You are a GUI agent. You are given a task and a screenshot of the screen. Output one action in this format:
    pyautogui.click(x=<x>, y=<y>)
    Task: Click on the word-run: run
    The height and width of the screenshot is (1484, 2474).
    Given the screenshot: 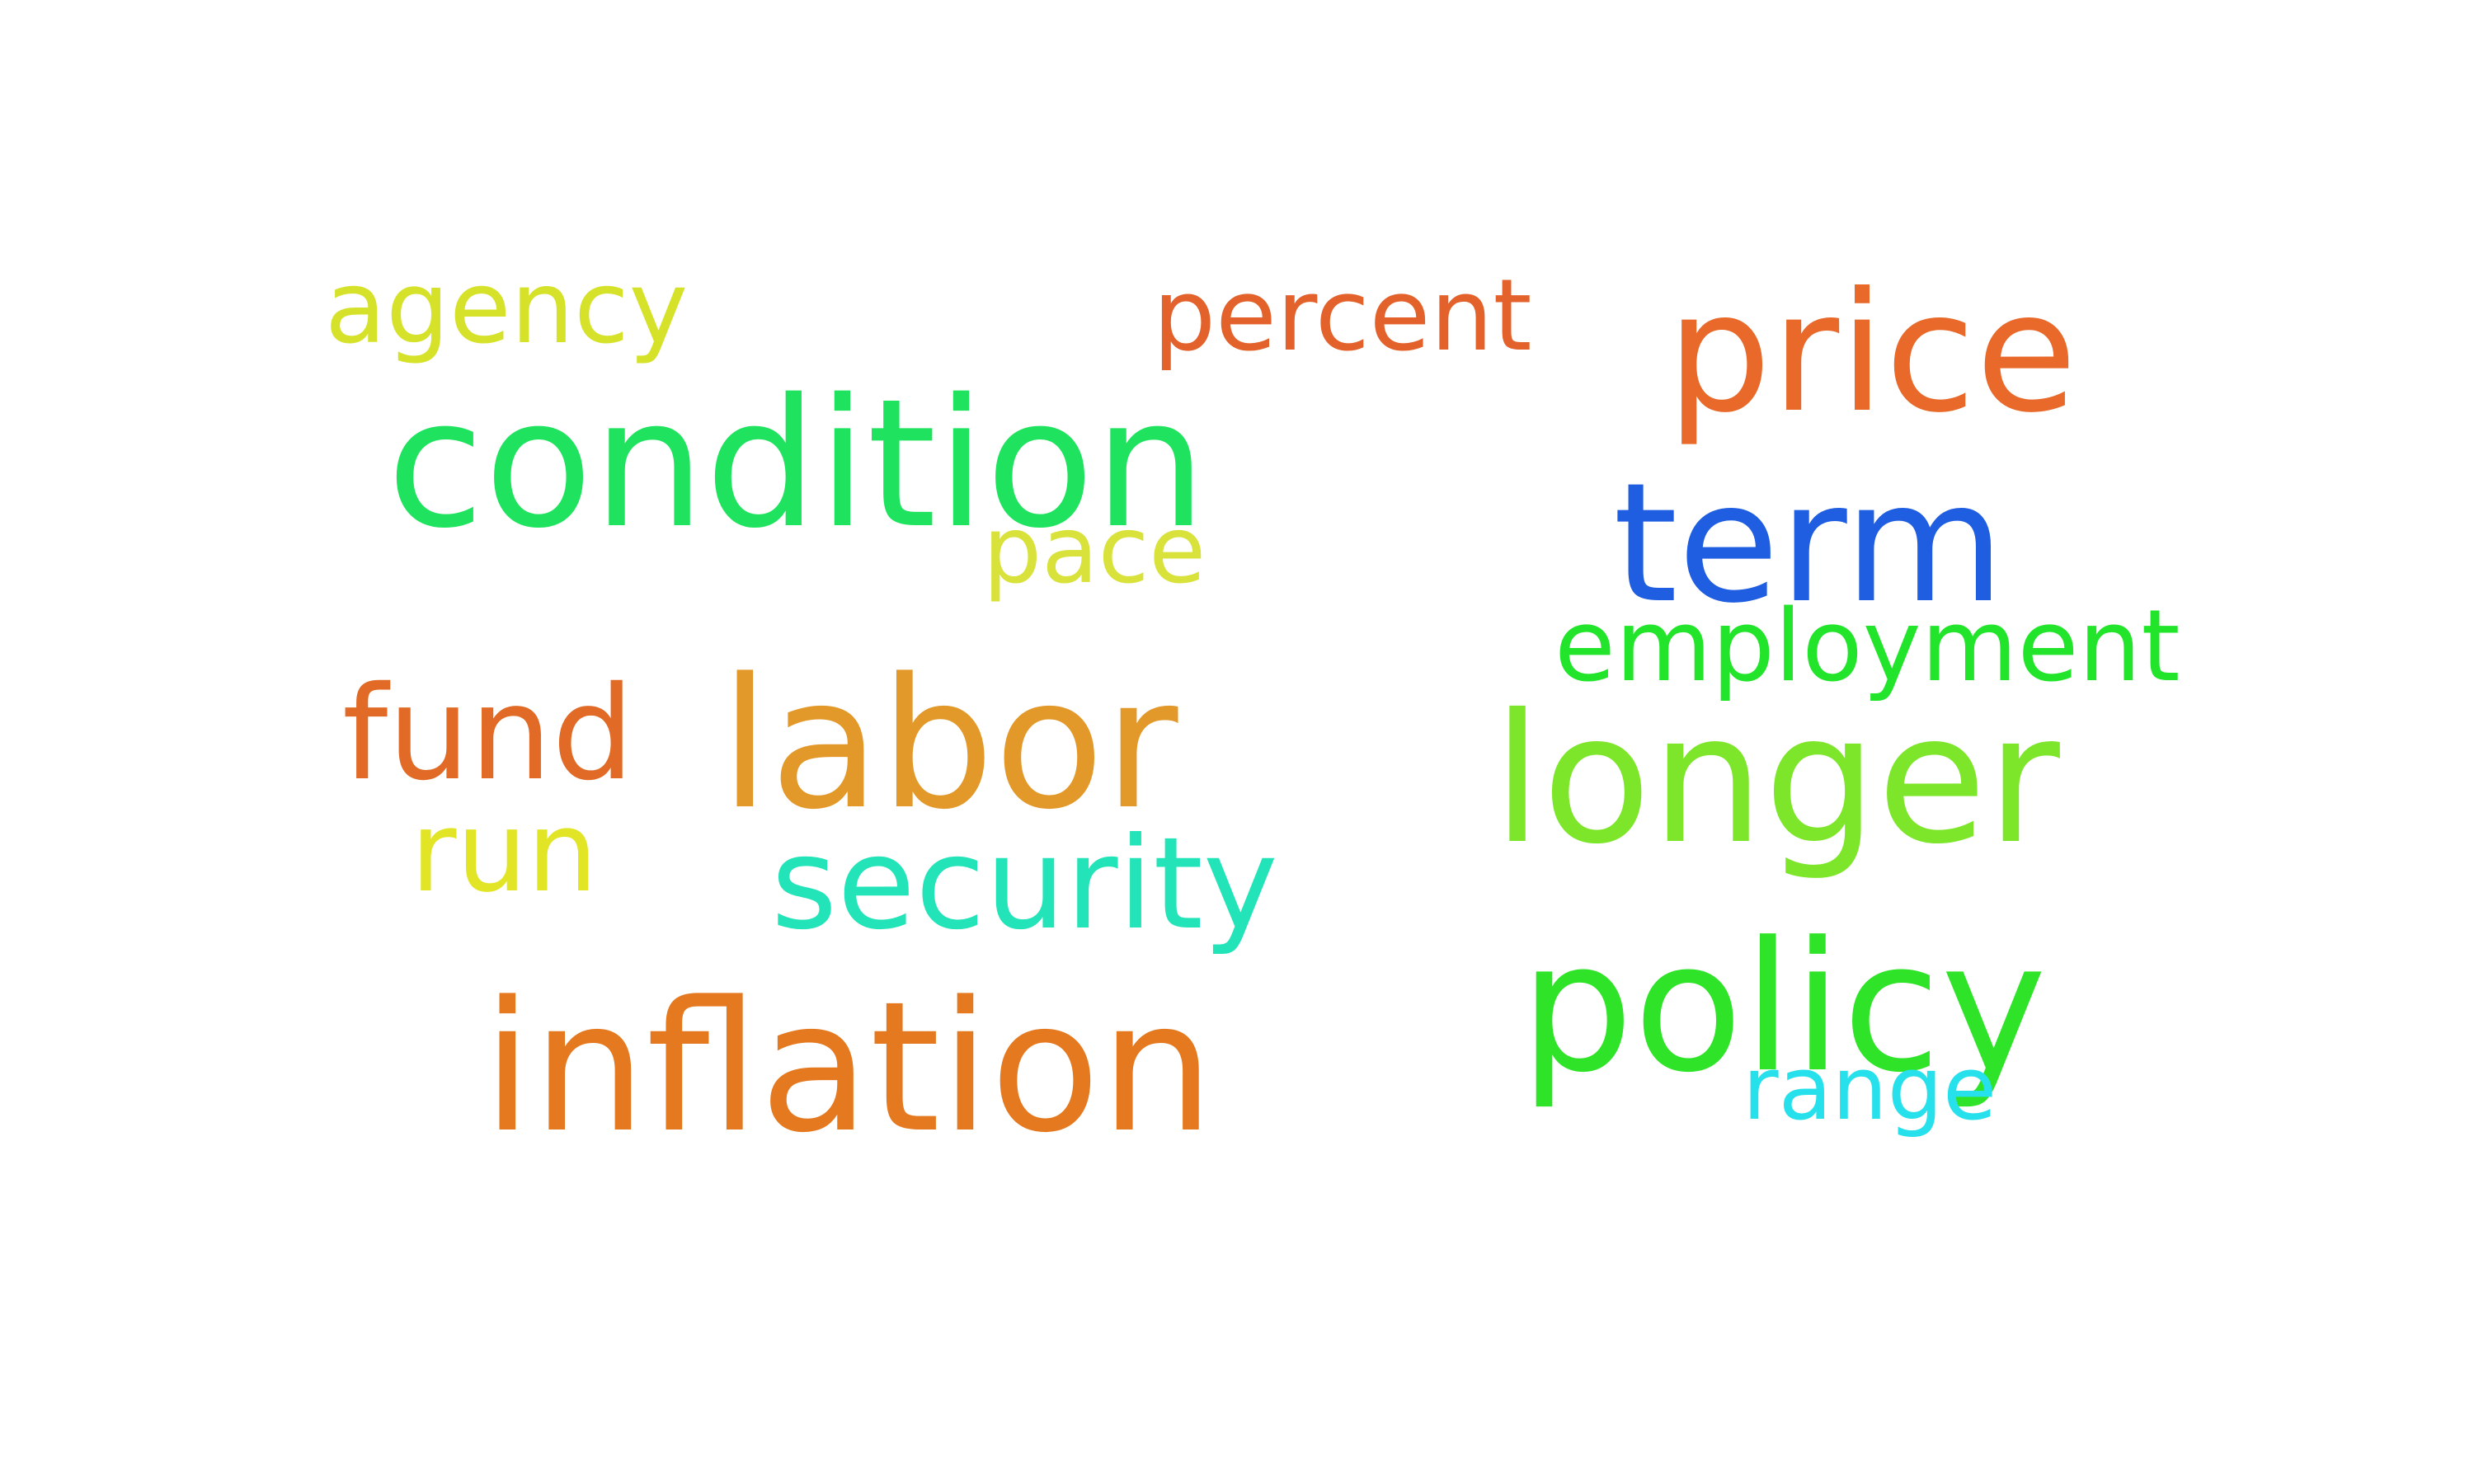 What is the action you would take?
    pyautogui.click(x=504, y=852)
    